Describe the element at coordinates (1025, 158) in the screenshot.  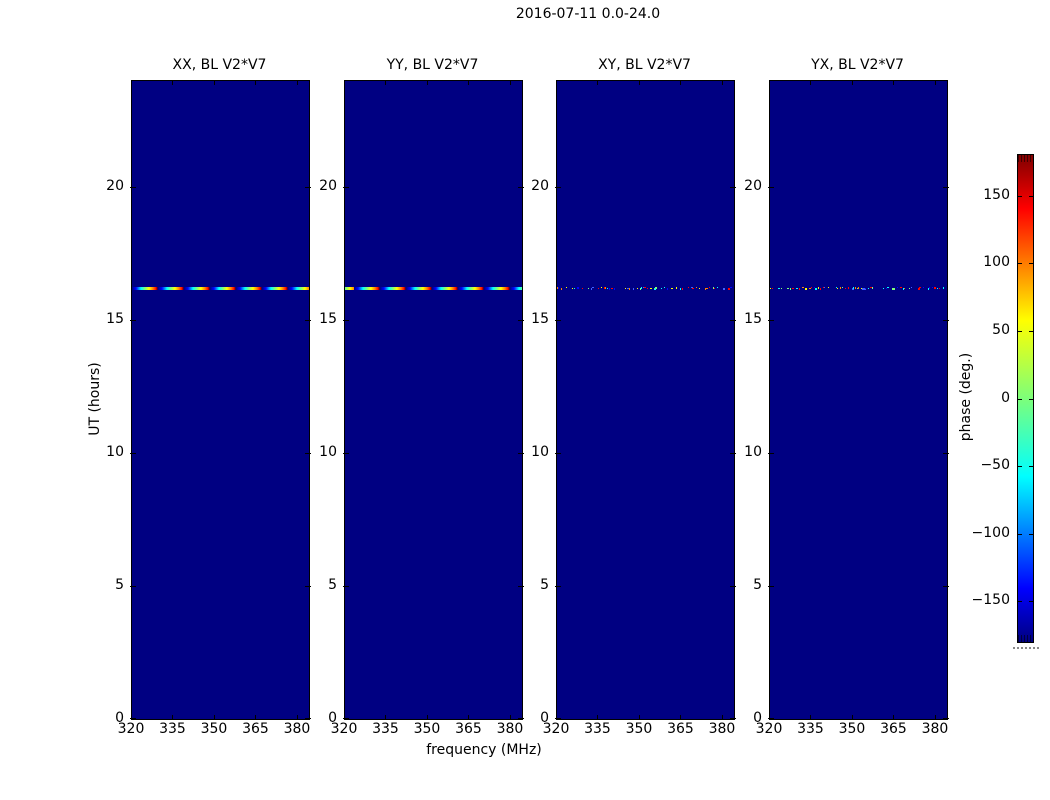
I see `colorbar-top-segment-hatch` at that location.